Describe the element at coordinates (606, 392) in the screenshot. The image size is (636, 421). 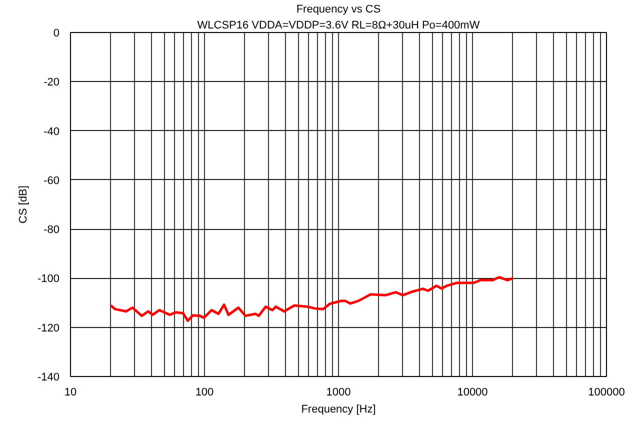
I see `x-tick-label: 100000` at that location.